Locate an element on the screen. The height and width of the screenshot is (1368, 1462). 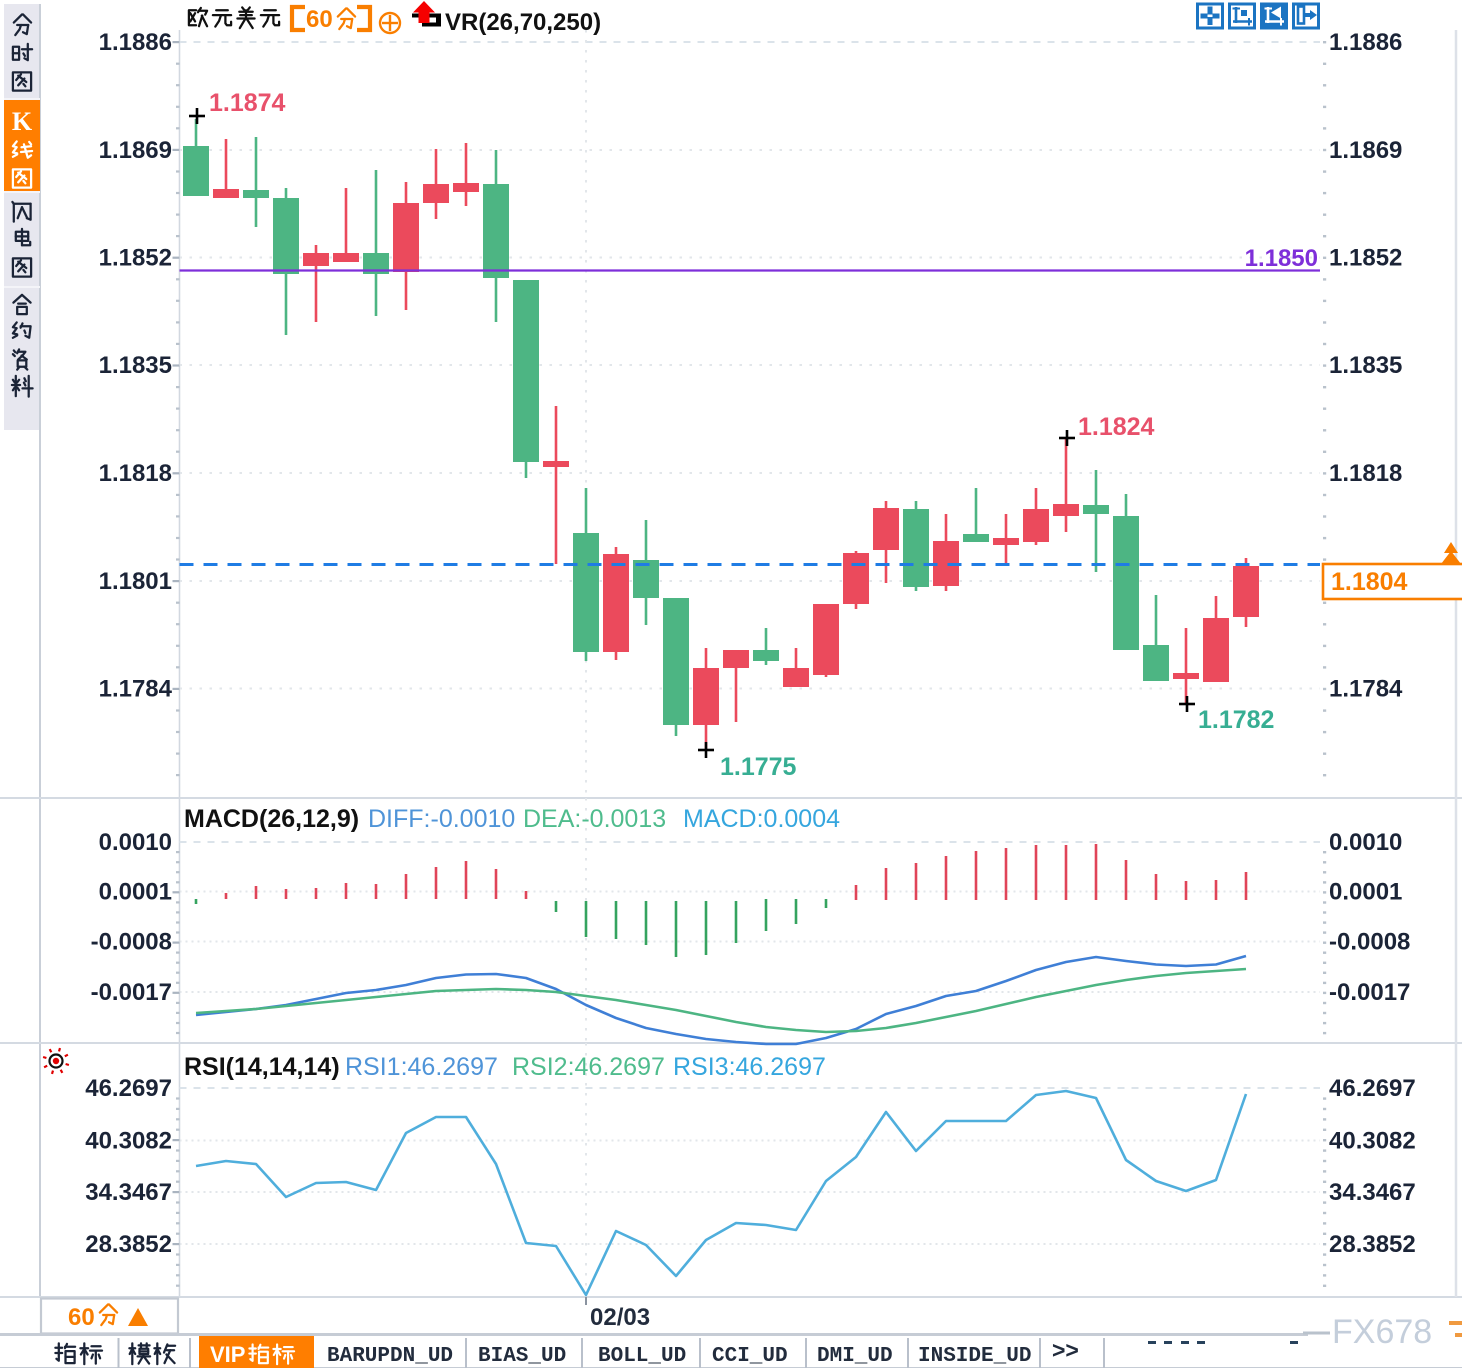
svg-text: RSI2:46.2697 is located at coordinates (588, 1067).